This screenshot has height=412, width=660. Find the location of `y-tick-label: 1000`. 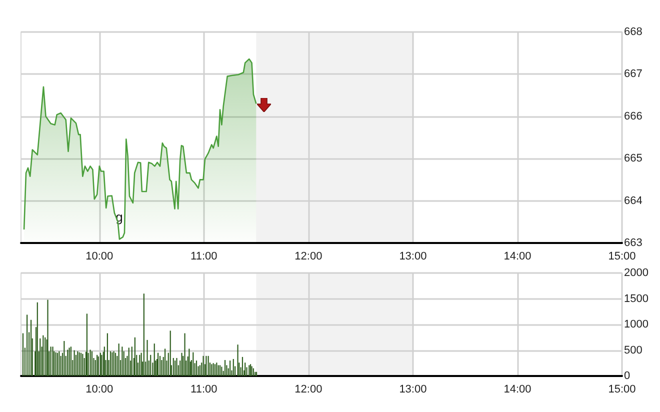

y-tick-label: 1000 is located at coordinates (636, 324).